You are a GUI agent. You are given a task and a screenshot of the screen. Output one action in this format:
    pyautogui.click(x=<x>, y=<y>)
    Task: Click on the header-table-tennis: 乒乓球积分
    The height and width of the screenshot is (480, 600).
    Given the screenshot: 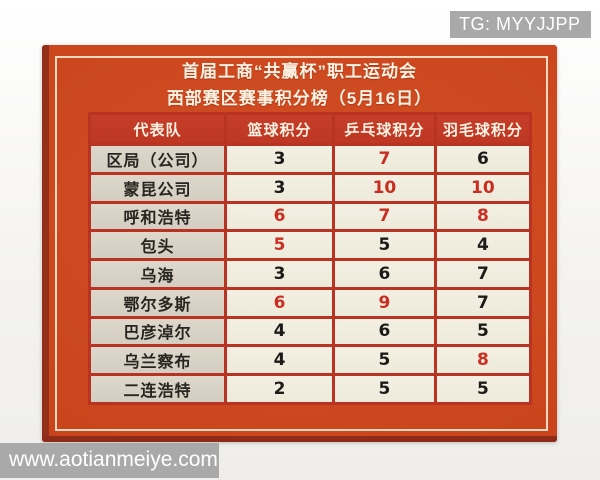 What is the action you would take?
    pyautogui.click(x=384, y=129)
    